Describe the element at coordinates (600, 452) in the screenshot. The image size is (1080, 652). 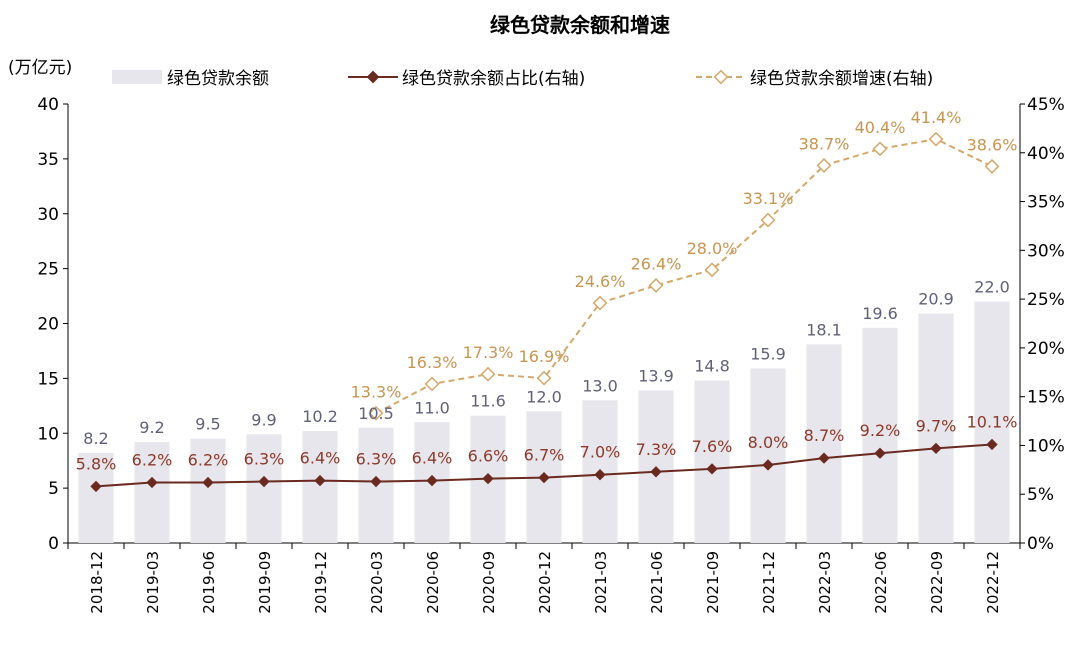
I see `share-value-label: 7.0%` at that location.